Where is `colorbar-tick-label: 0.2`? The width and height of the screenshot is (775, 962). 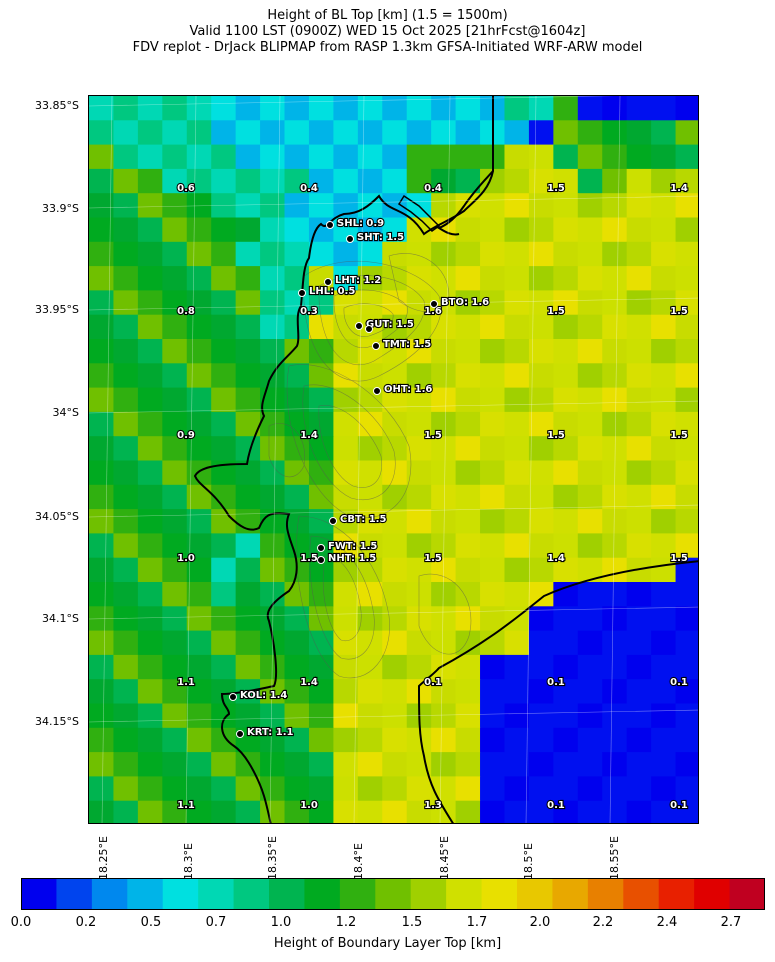
colorbar-tick-label: 0.2 is located at coordinates (86, 922).